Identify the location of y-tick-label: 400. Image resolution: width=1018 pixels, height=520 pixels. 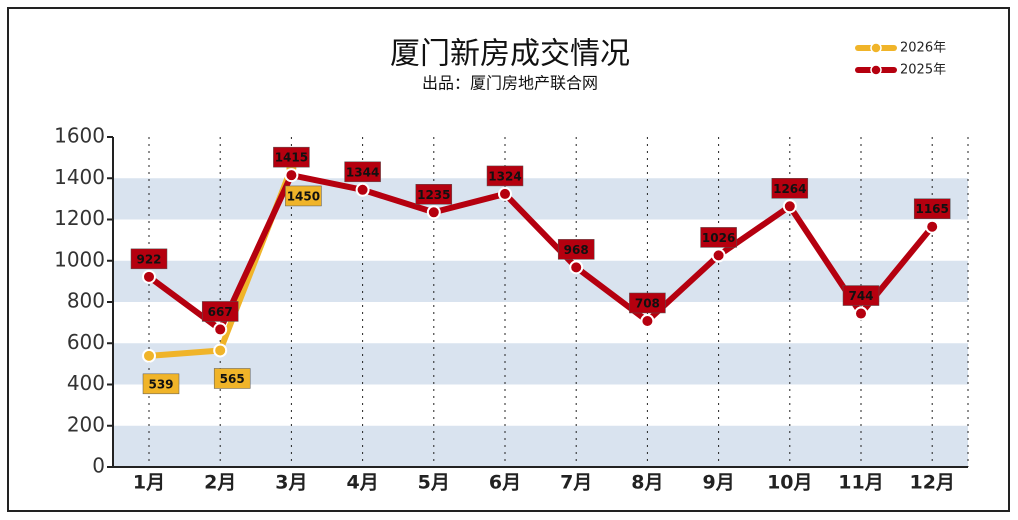
(86, 383).